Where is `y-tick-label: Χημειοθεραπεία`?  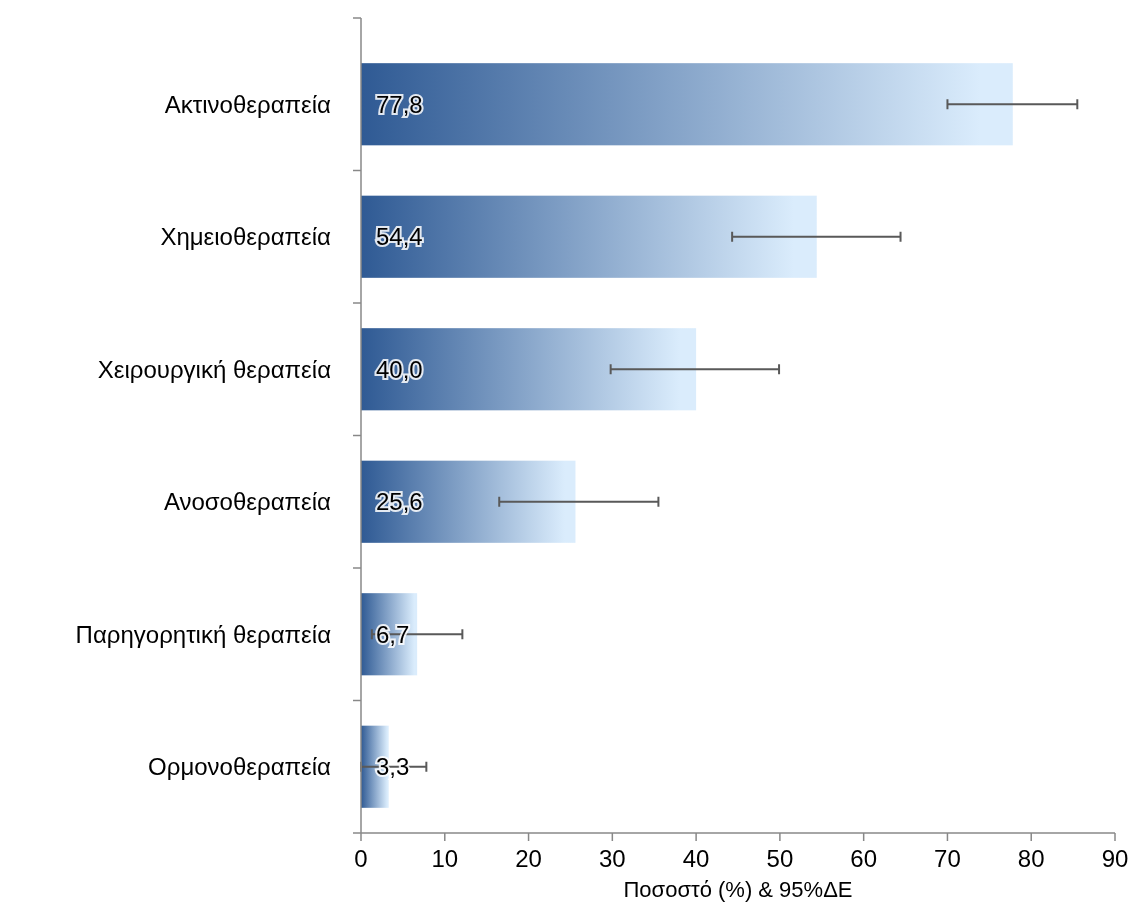
y-tick-label: Χημειοθεραπεία is located at coordinates (246, 237).